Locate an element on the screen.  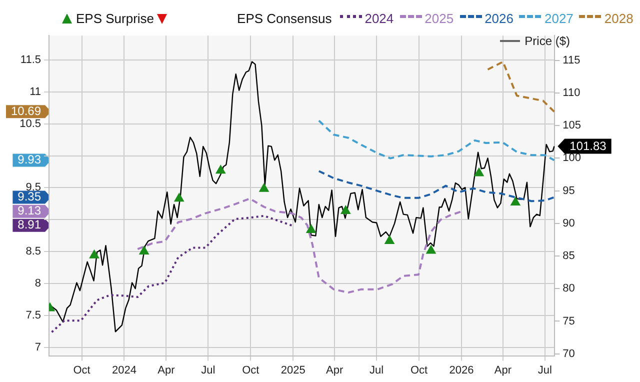
y-tick-label: 7 is located at coordinates (38, 348).